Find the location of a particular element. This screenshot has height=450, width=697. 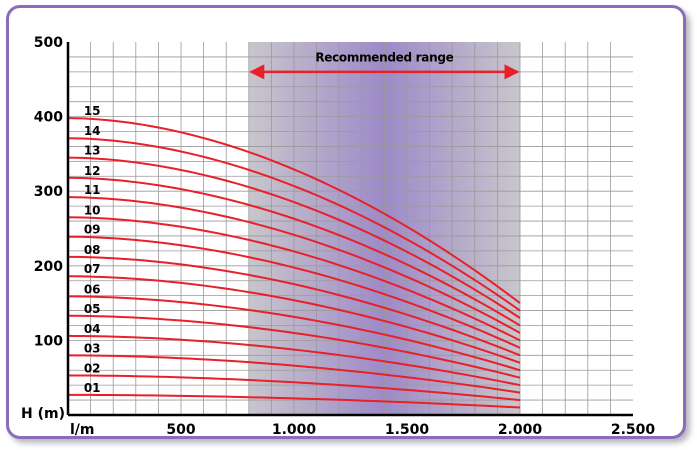

x-tick-label: 2.000 is located at coordinates (520, 429).